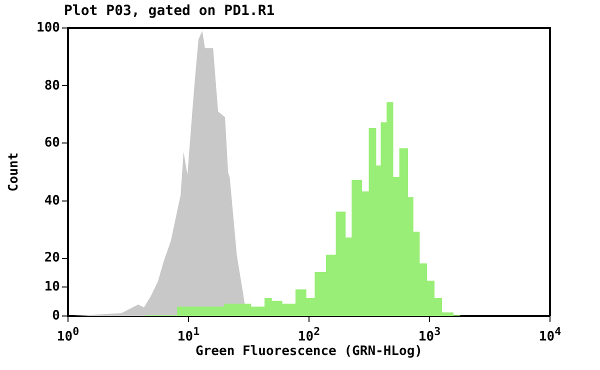  What do you see at coordinates (52, 258) in the screenshot?
I see `y-tick-label: 20` at bounding box center [52, 258].